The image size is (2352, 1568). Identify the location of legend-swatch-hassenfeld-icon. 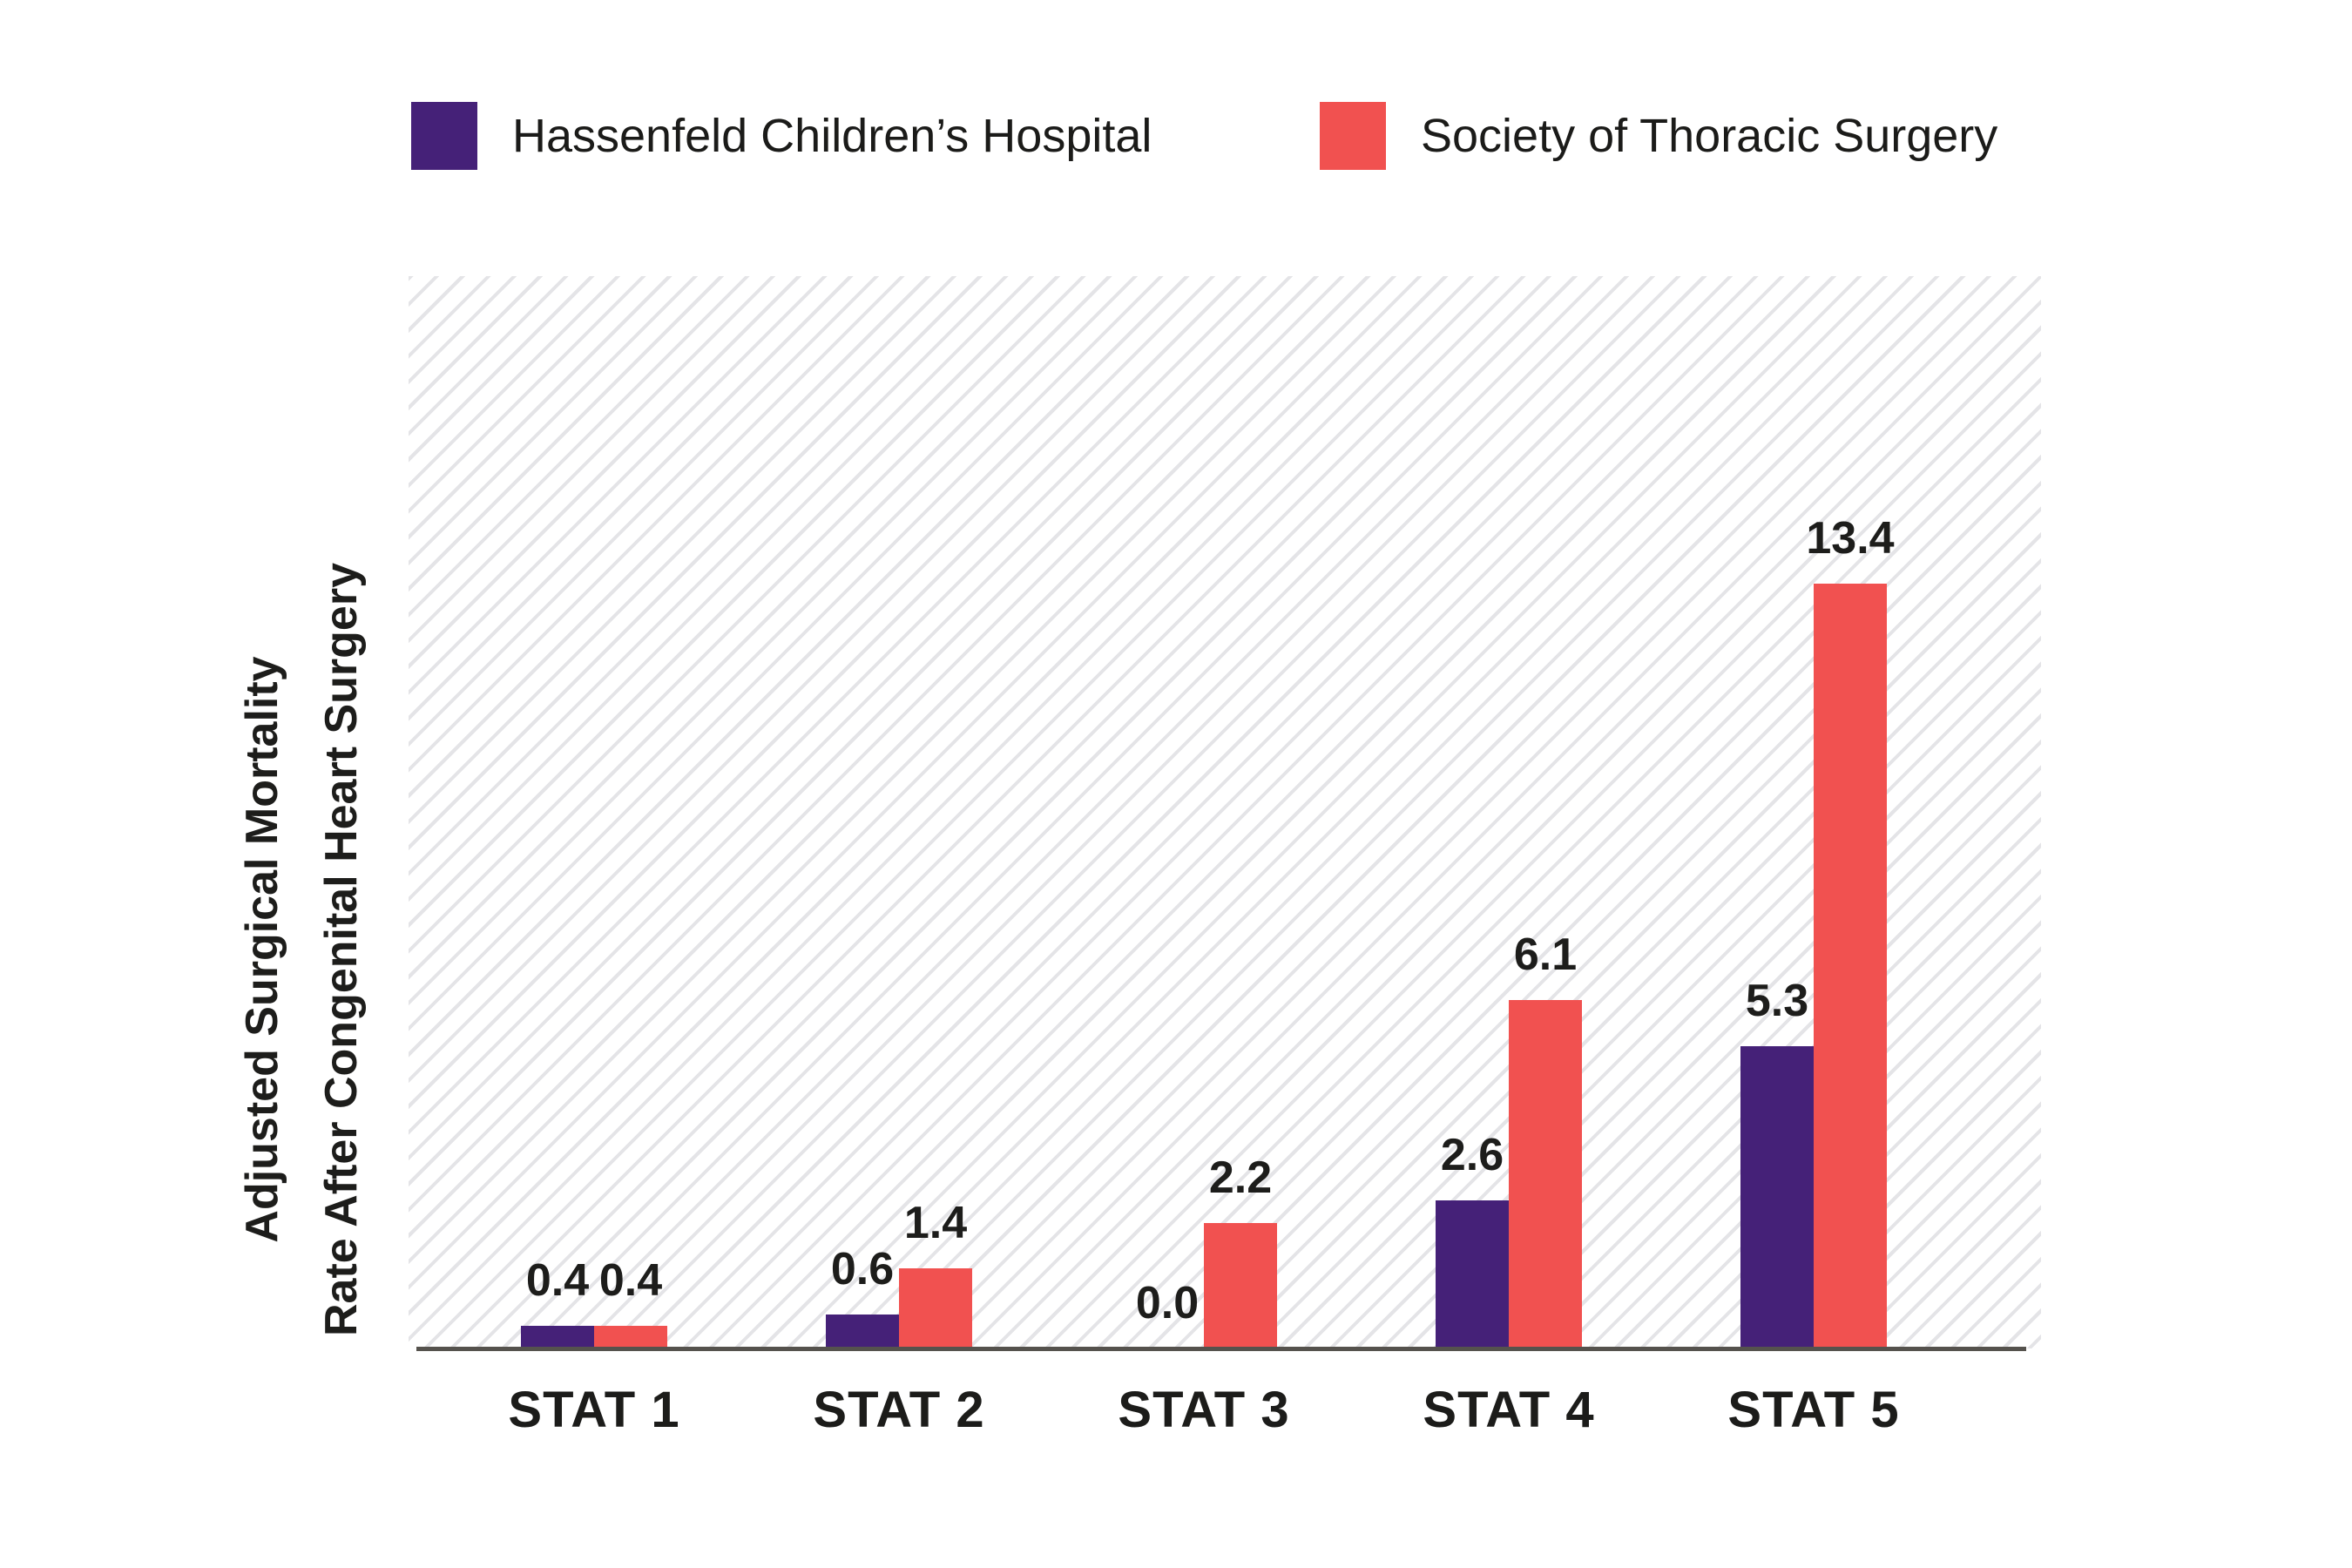
(444, 136).